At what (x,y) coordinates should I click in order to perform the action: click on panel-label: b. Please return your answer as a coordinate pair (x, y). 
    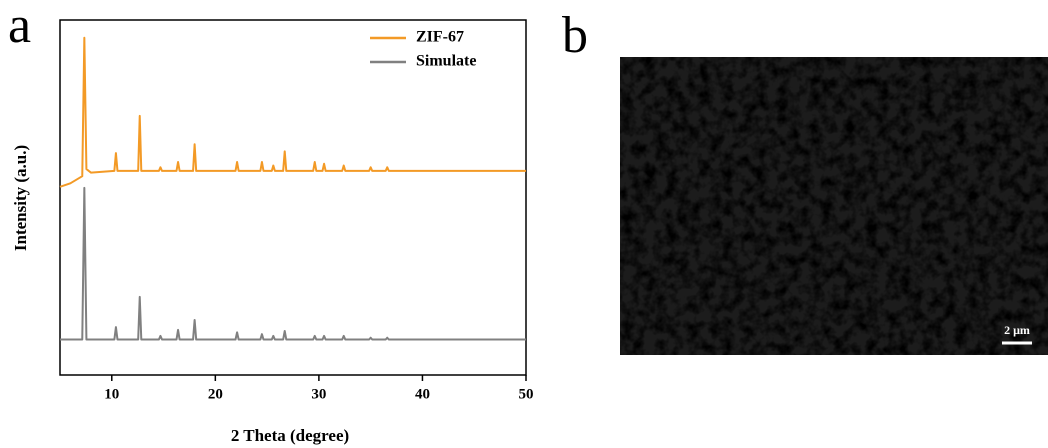
    Looking at the image, I should click on (575, 35).